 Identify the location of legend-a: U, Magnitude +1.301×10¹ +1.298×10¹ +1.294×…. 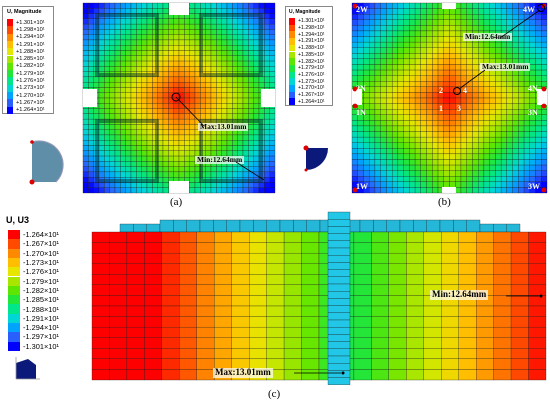
(28, 60).